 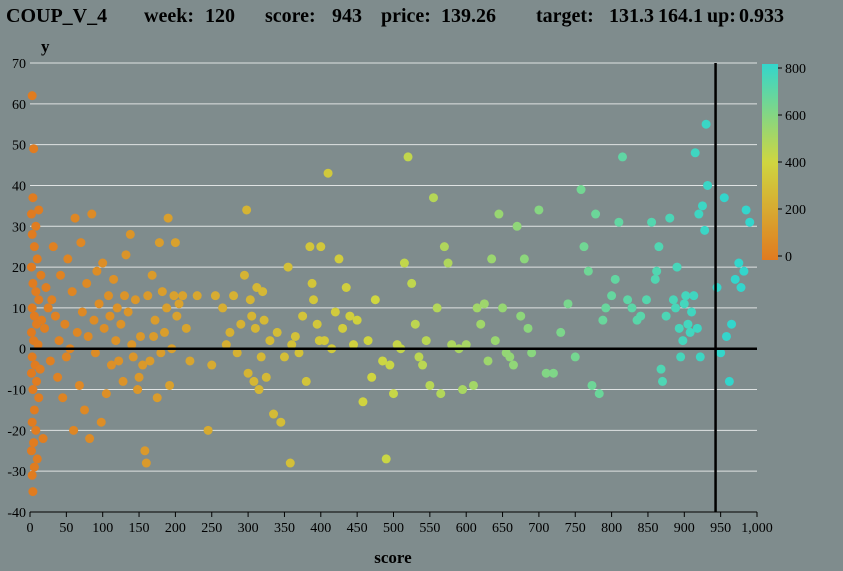 What do you see at coordinates (761, 16) in the screenshot?
I see `up-value: 0.933` at bounding box center [761, 16].